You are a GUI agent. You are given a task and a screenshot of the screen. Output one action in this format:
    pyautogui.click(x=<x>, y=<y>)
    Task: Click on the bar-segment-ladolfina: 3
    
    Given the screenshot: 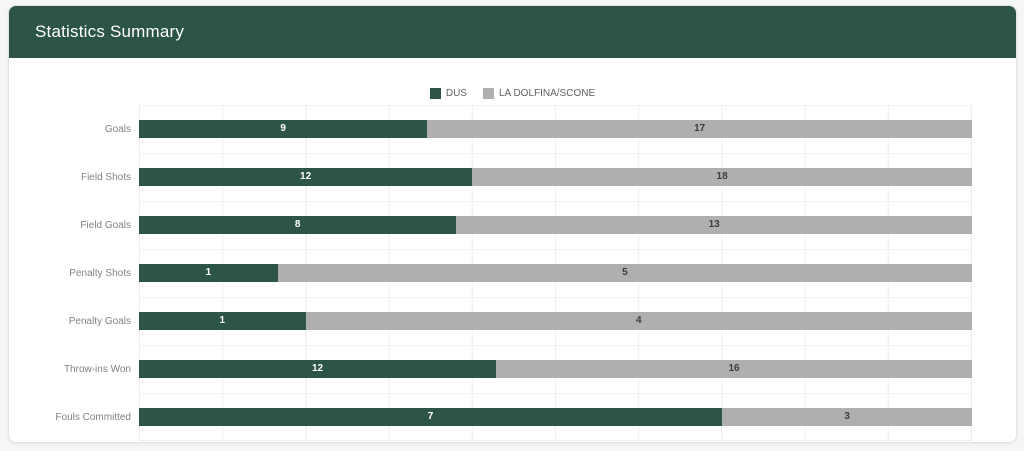 What is the action you would take?
    pyautogui.click(x=847, y=417)
    